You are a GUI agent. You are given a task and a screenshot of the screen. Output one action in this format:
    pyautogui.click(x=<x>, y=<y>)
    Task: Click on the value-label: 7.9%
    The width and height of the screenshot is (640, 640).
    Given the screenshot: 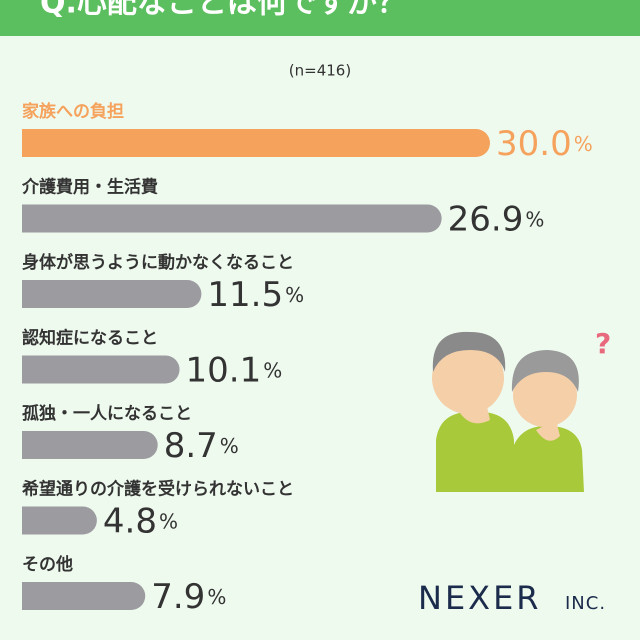 What is the action you would take?
    pyautogui.click(x=188, y=597)
    